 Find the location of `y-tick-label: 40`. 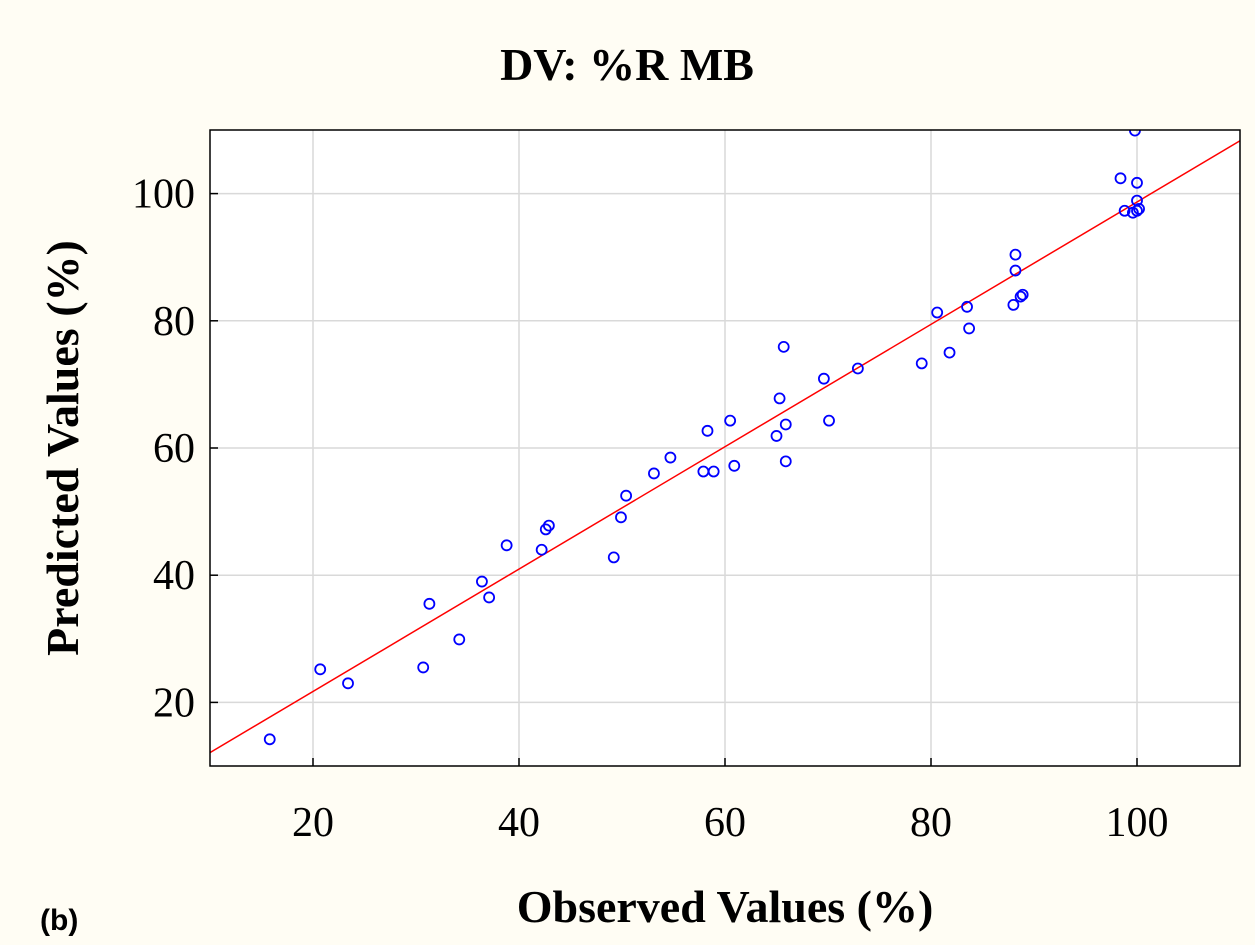

y-tick-label: 40 is located at coordinates (174, 576).